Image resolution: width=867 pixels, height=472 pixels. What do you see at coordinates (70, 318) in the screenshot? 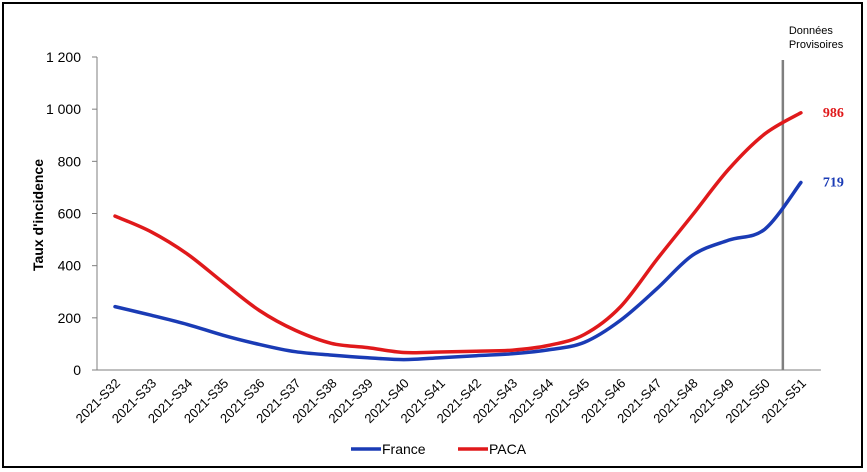
I see `y-tick-label: 200` at bounding box center [70, 318].